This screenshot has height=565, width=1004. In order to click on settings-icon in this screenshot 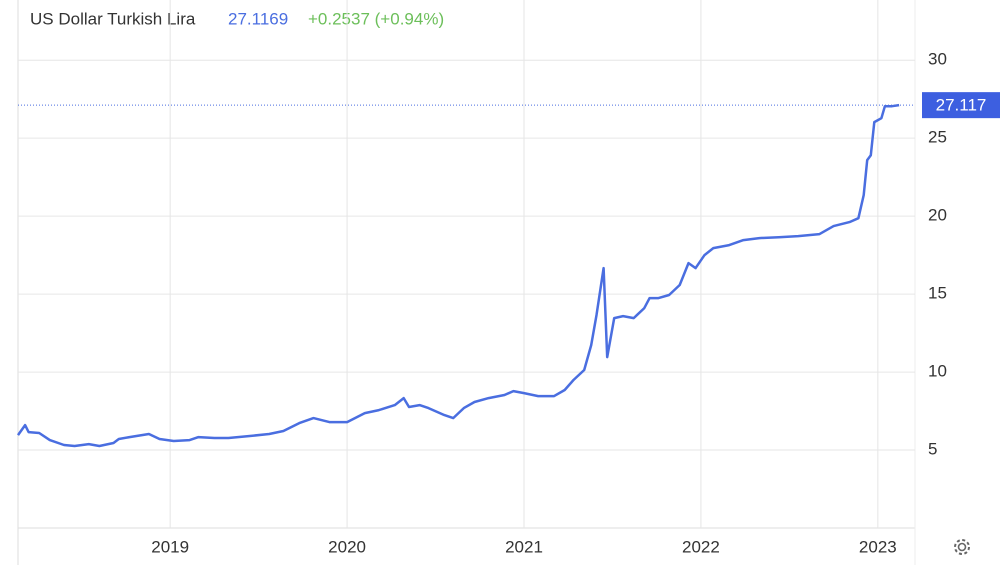, I will do `click(962, 547)`.